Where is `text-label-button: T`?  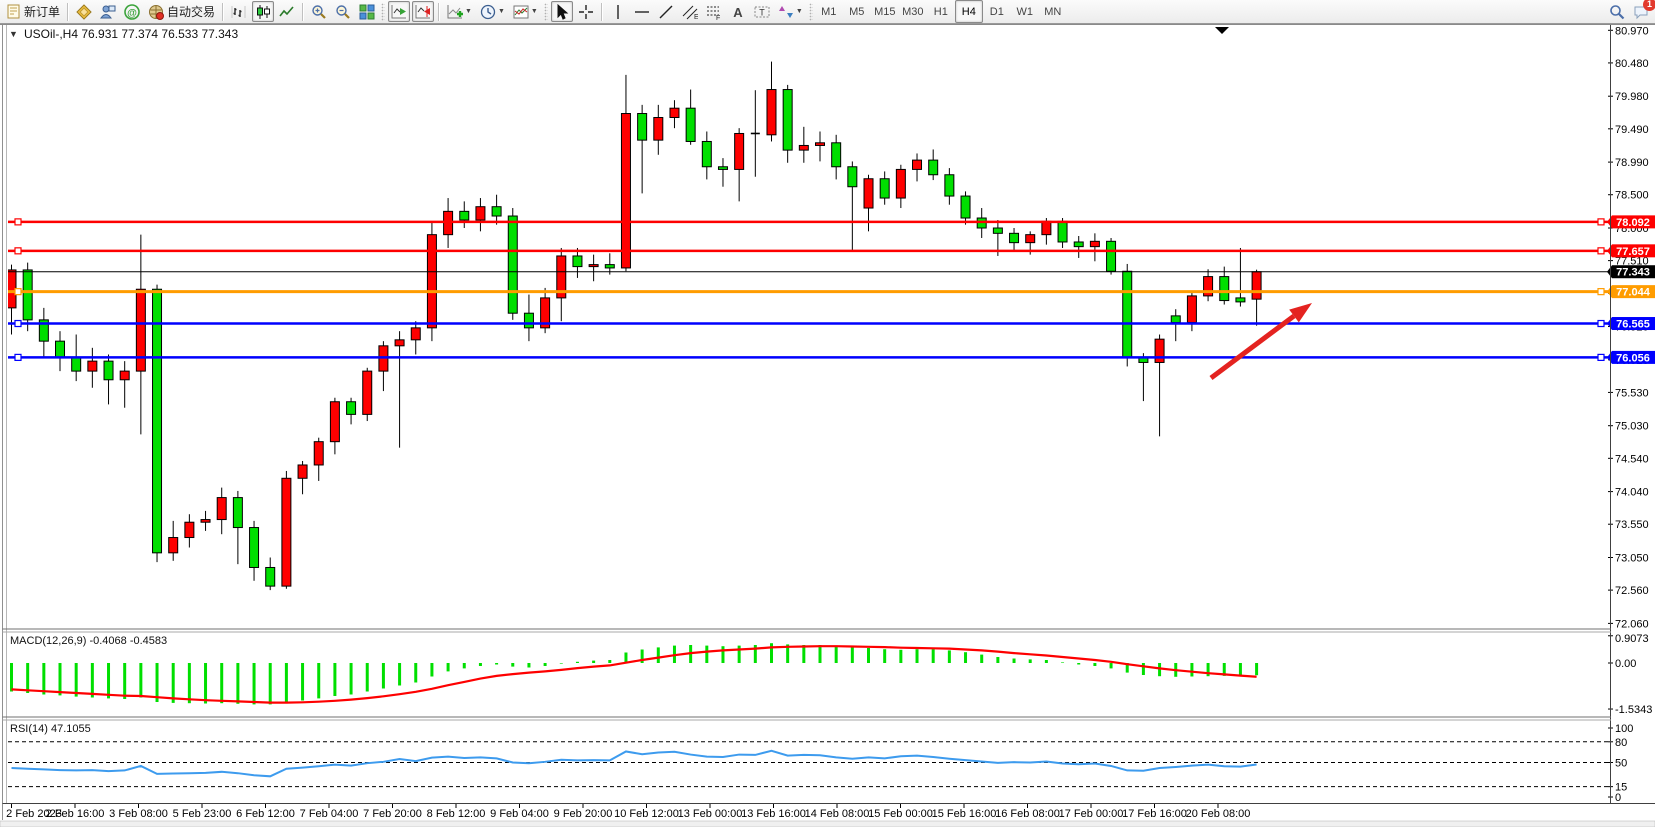
text-label-button: T is located at coordinates (762, 11).